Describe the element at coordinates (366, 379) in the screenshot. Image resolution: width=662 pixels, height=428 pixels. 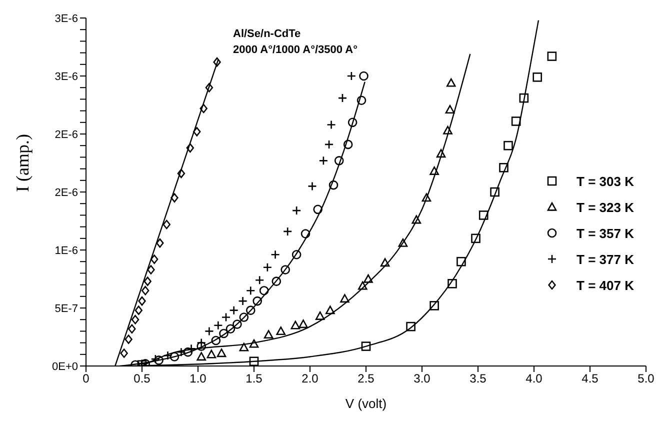
I see `x-tick-label: 2.5` at that location.